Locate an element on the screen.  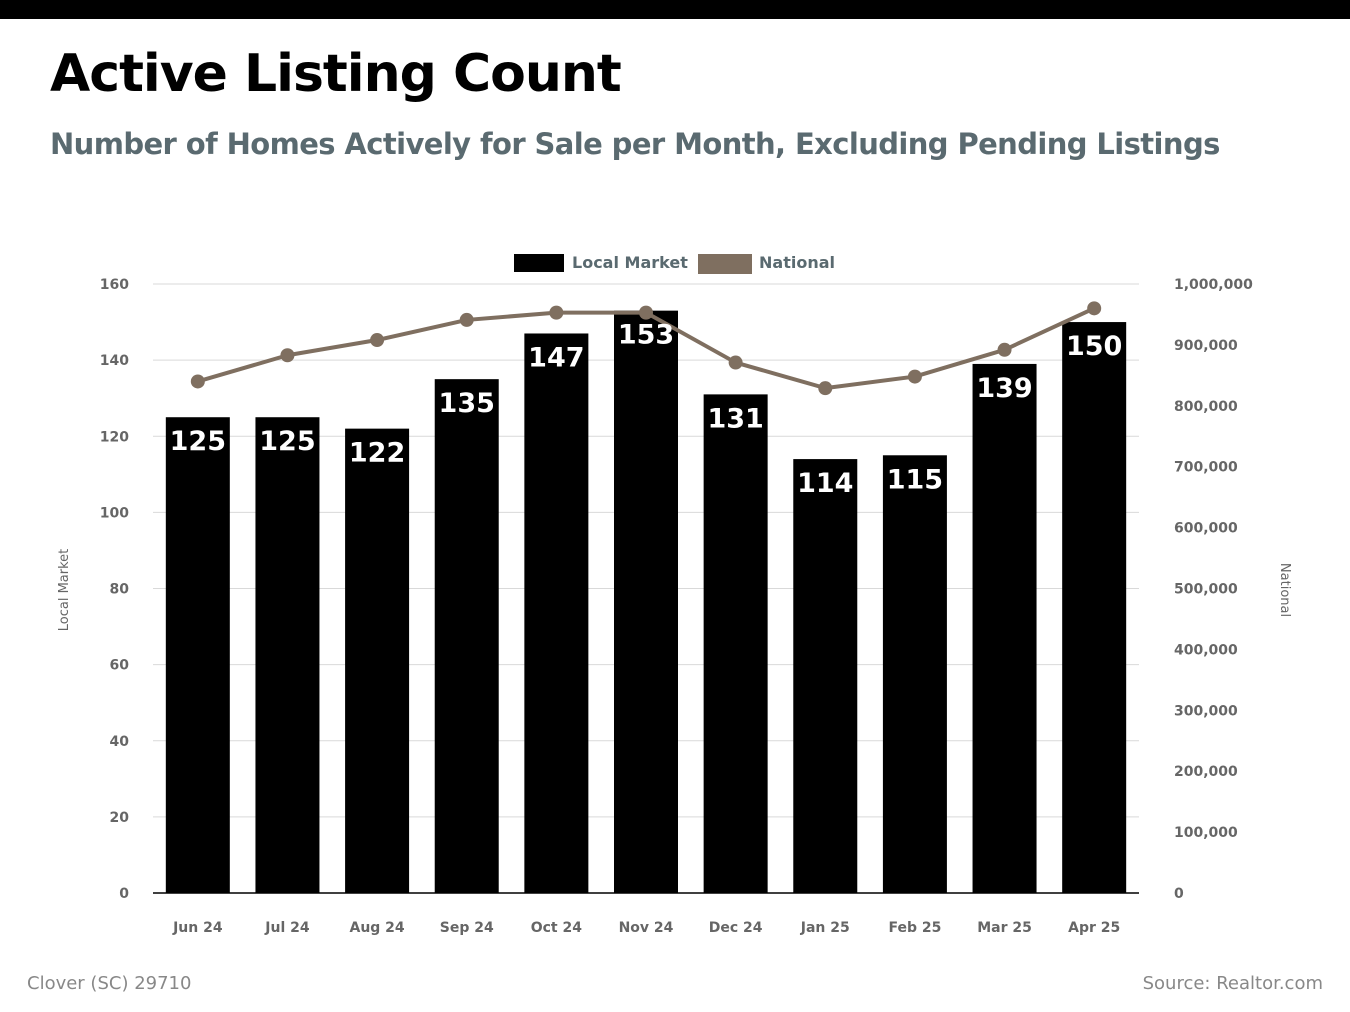
x-tick-label: Apr 25 is located at coordinates (1094, 928).